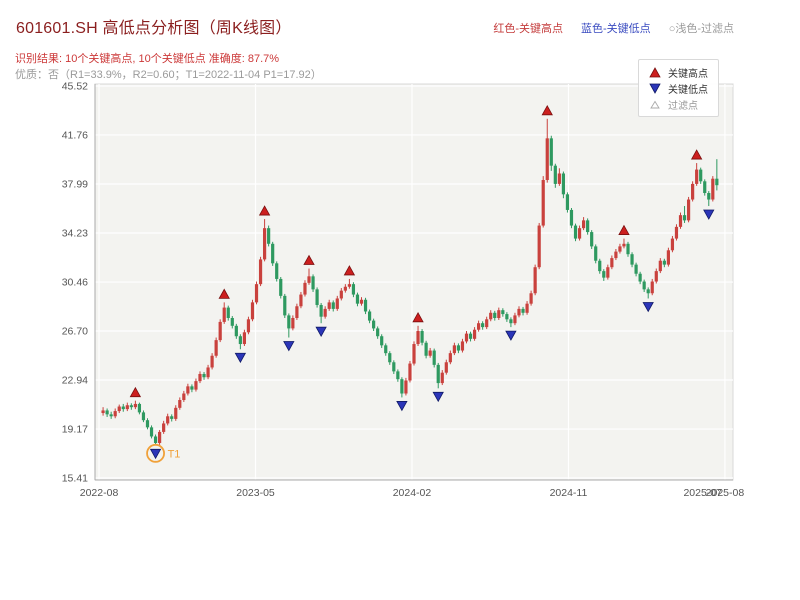 The width and height of the screenshot is (800, 600). I want to click on legend-item-key-high: 关键高点, so click(678, 73).